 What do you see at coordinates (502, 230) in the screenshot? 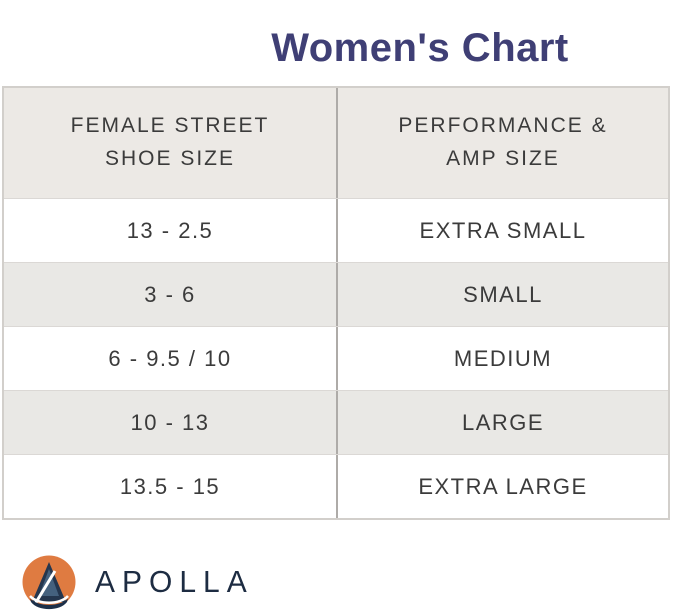
I see `cell-sock-size: EXTRA SMALL` at bounding box center [502, 230].